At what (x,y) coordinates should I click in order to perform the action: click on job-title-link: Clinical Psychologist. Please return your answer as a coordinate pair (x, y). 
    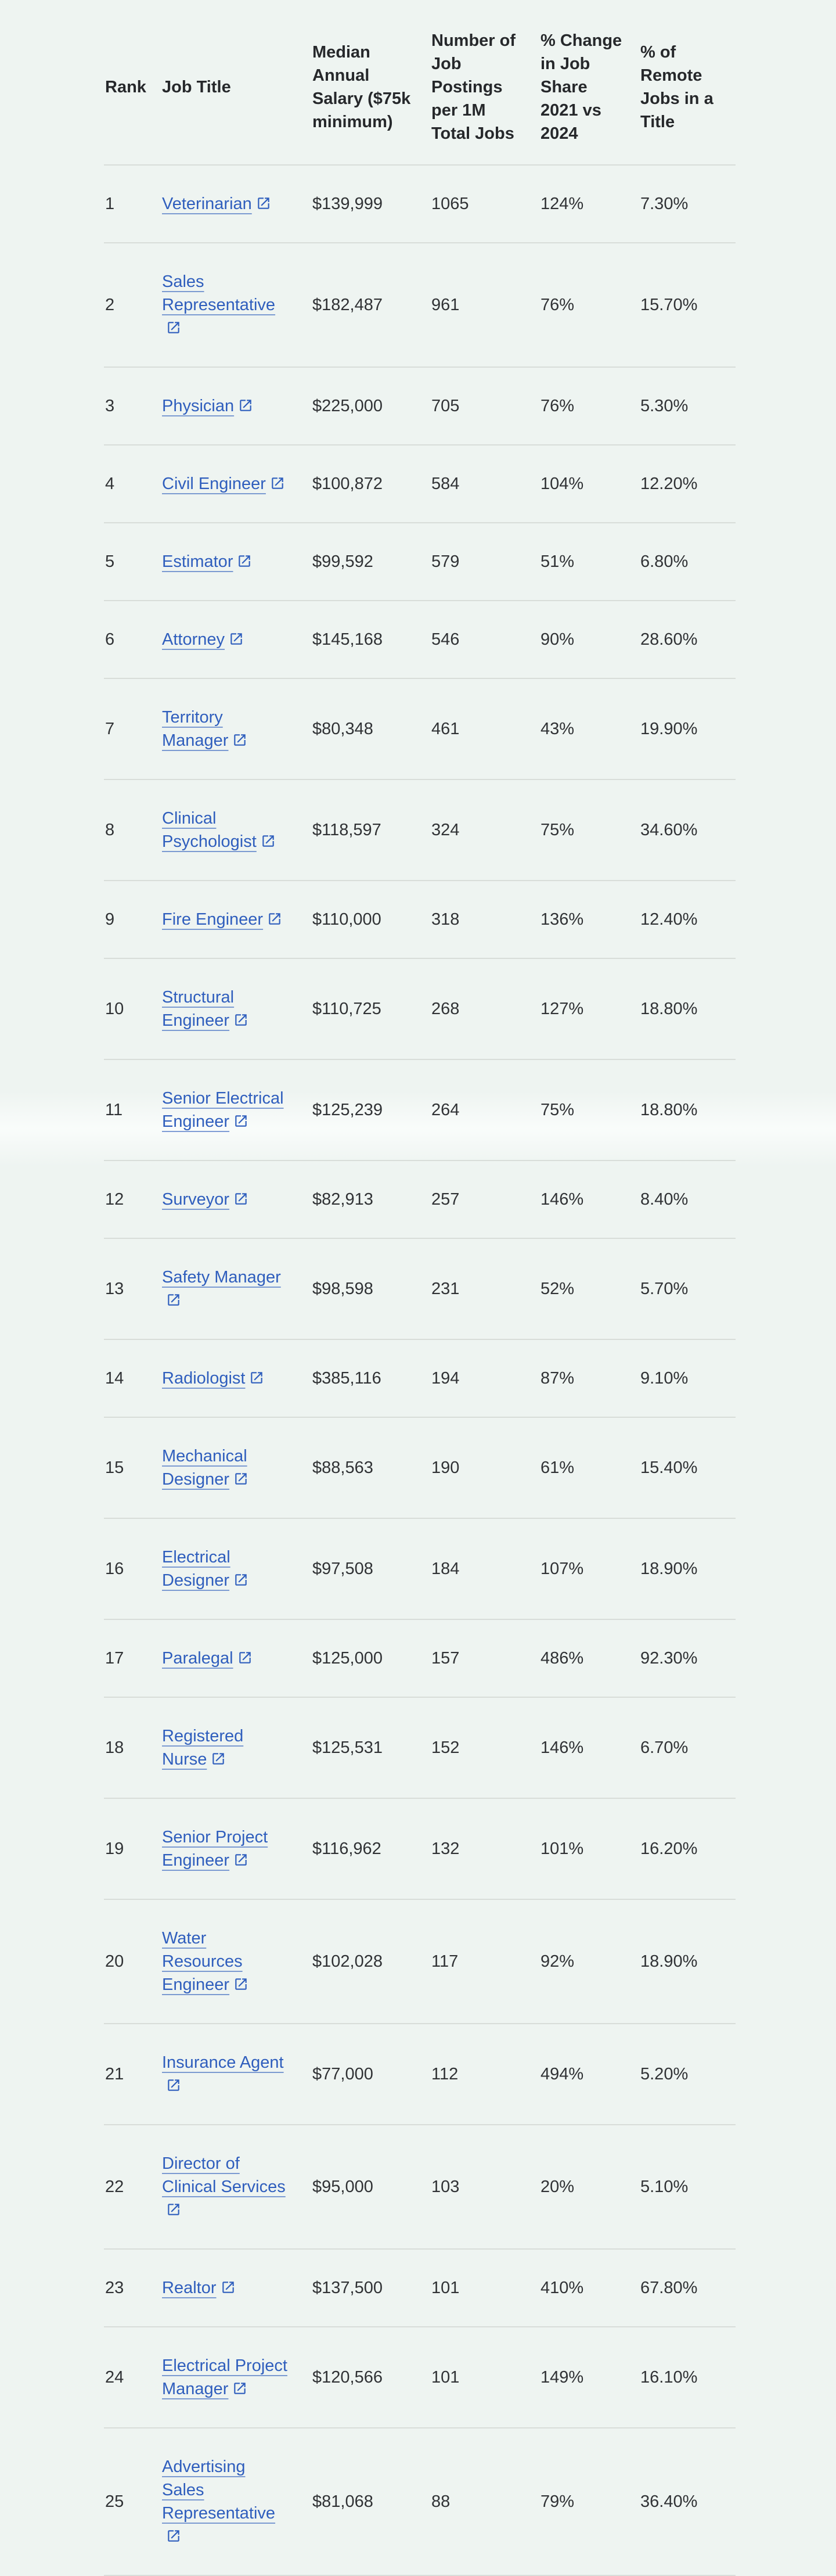
    Looking at the image, I should click on (219, 830).